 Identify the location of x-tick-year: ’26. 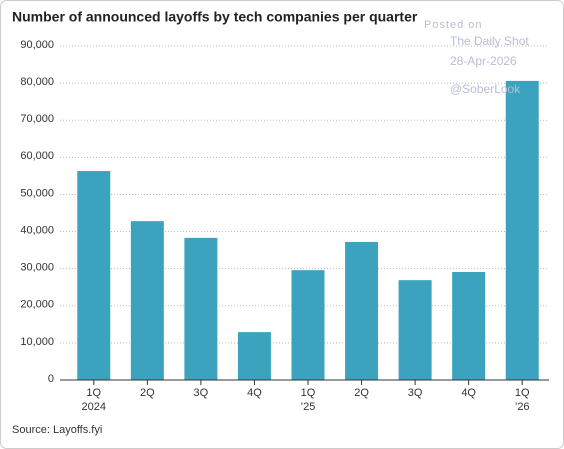
(522, 407).